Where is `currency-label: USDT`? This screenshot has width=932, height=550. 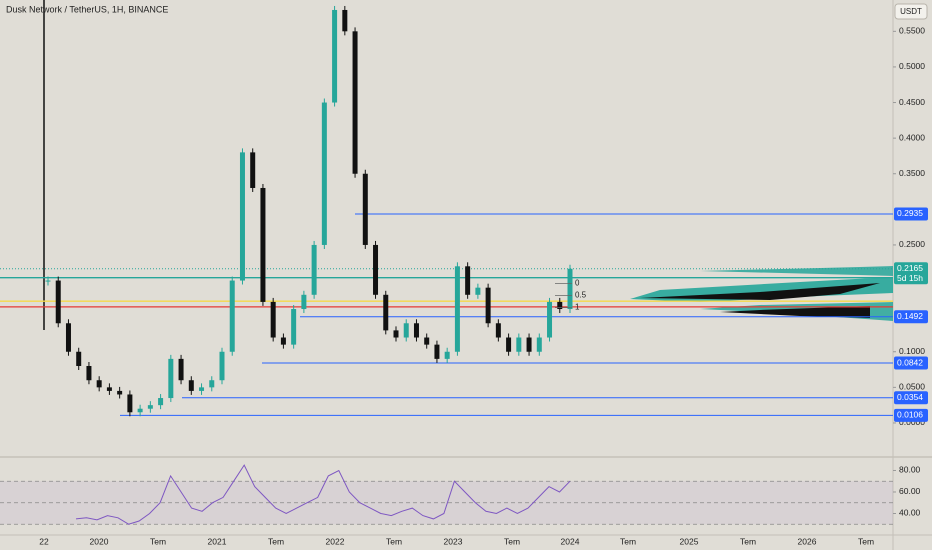
currency-label: USDT is located at coordinates (911, 11).